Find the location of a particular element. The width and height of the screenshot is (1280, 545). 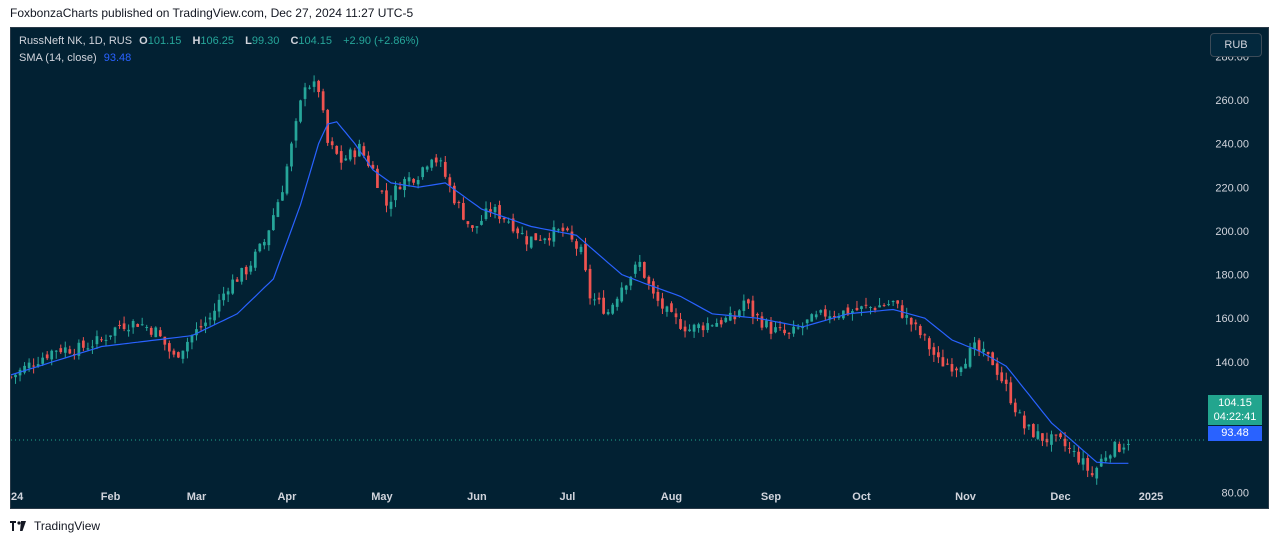

change-value: +2.90 (+2.86%) is located at coordinates (381, 41).